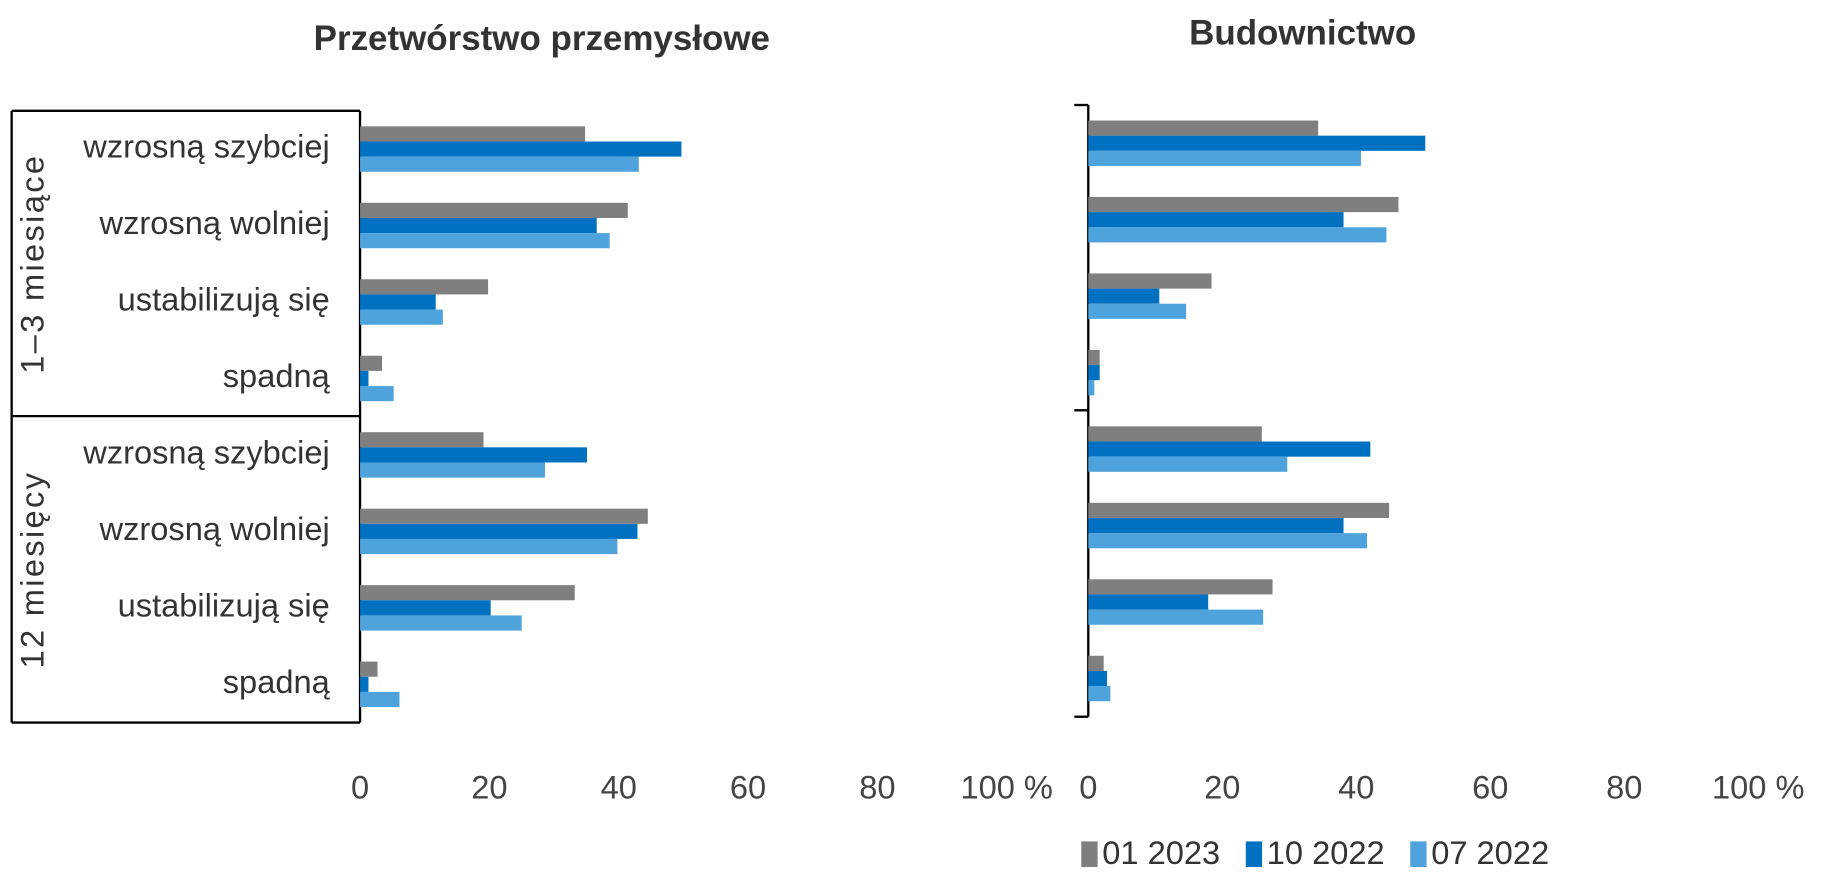 Image resolution: width=1827 pixels, height=873 pixels. I want to click on group-label: 1–3 miesiące, so click(32, 264).